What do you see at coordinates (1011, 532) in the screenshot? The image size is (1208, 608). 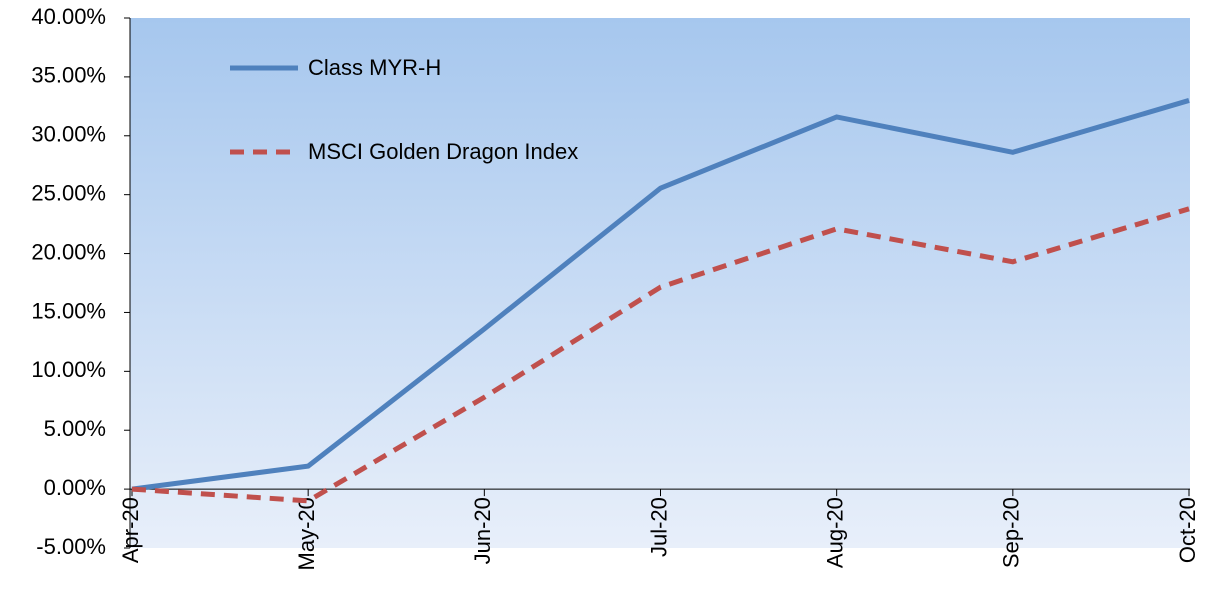 I see `x-tick-label: Sep-20` at bounding box center [1011, 532].